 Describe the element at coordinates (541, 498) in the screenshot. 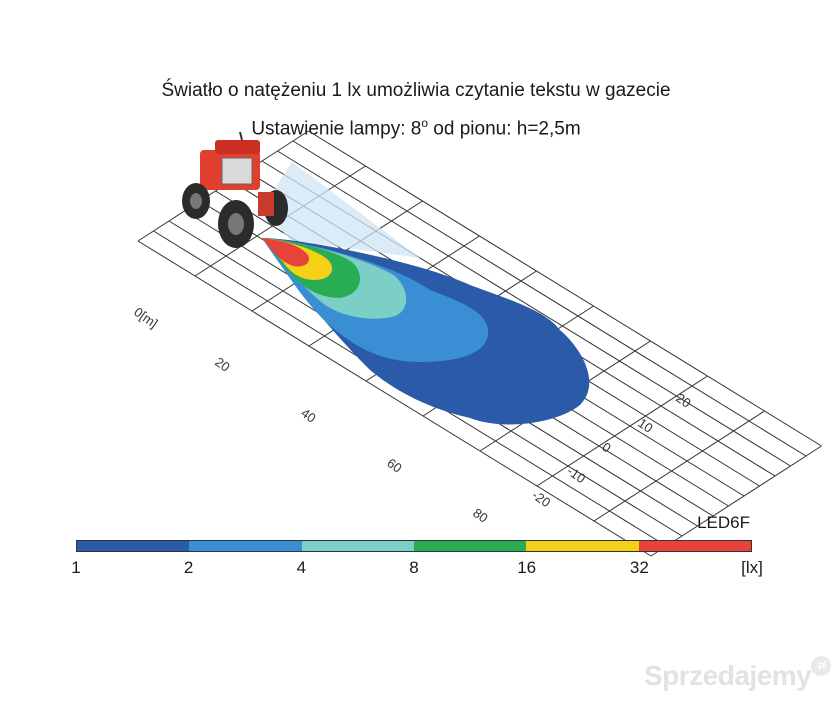

I see `lateral-tick-label: -20` at that location.